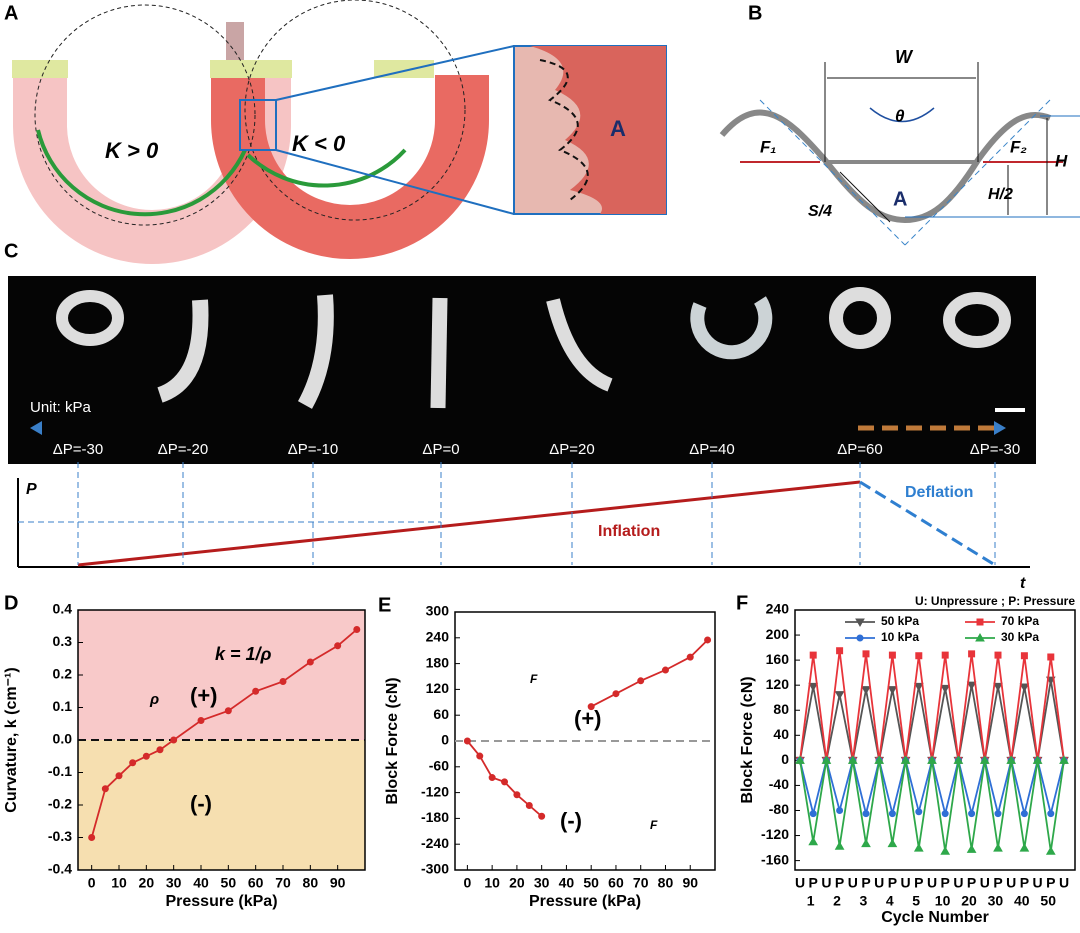 The image size is (1080, 933). Describe the element at coordinates (927, 523) in the screenshot. I see `deflation-line` at that location.